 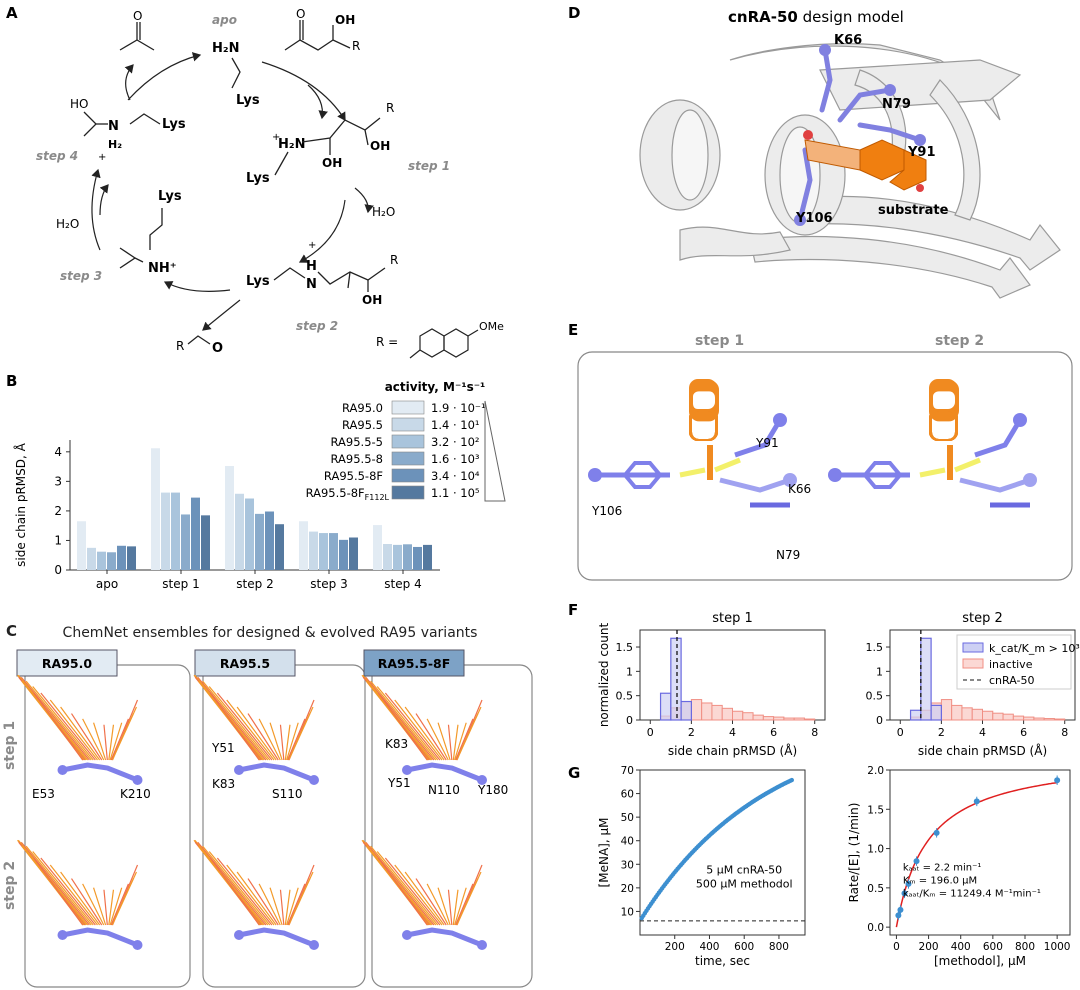 What do you see at coordinates (808, 135) in the screenshot?
I see `oxygen-atom` at bounding box center [808, 135].